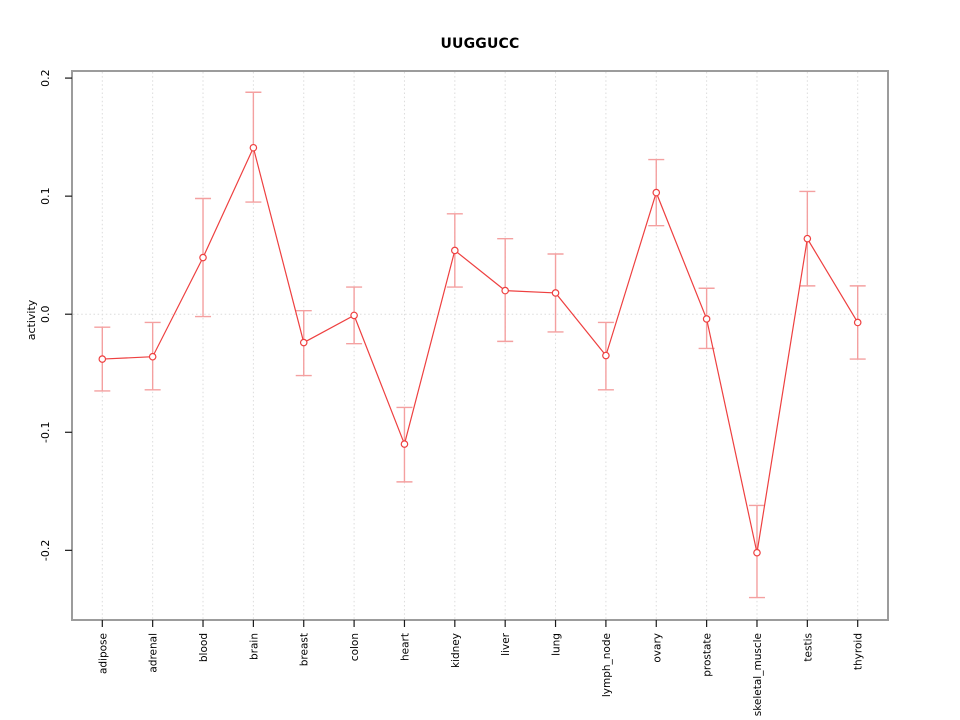 The width and height of the screenshot is (960, 720). I want to click on data-point-breast, so click(303, 342).